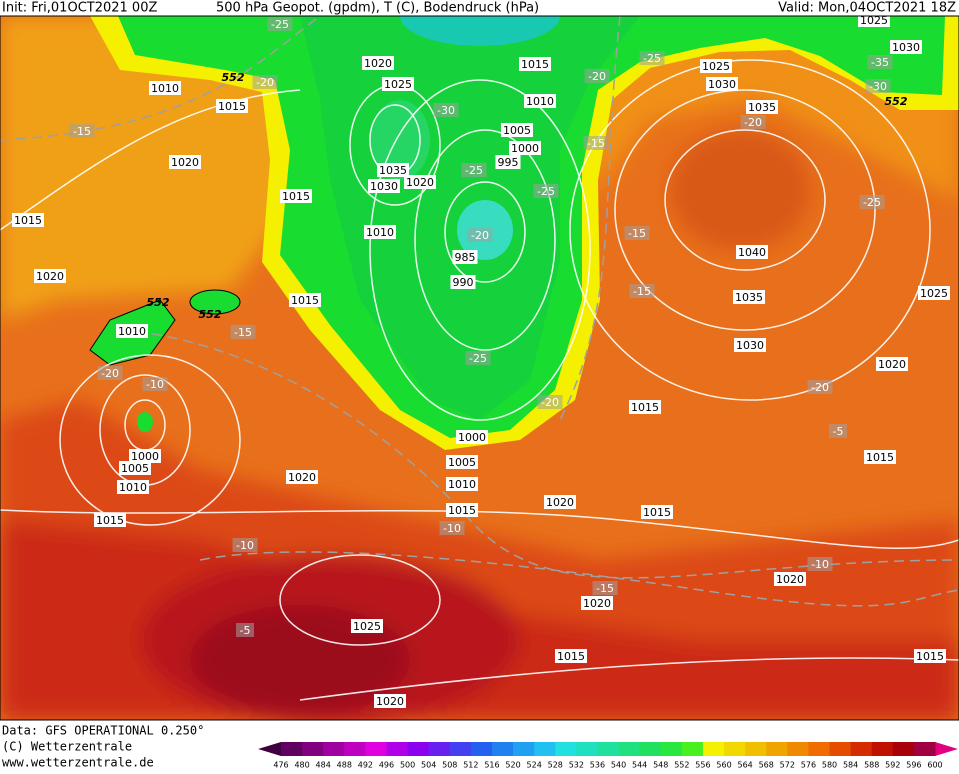  What do you see at coordinates (576, 765) in the screenshot?
I see `legend-label: 532` at bounding box center [576, 765].